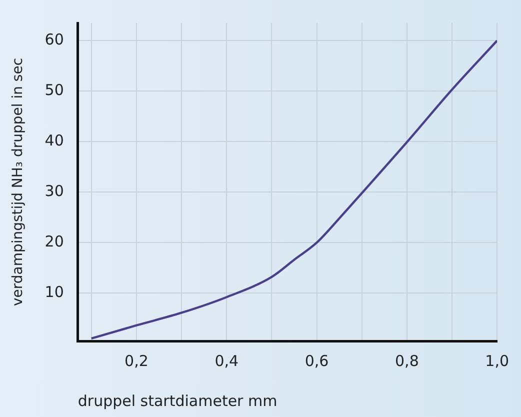 This screenshot has width=521, height=417. Describe the element at coordinates (54, 291) in the screenshot. I see `y-tick-label: 10` at that location.